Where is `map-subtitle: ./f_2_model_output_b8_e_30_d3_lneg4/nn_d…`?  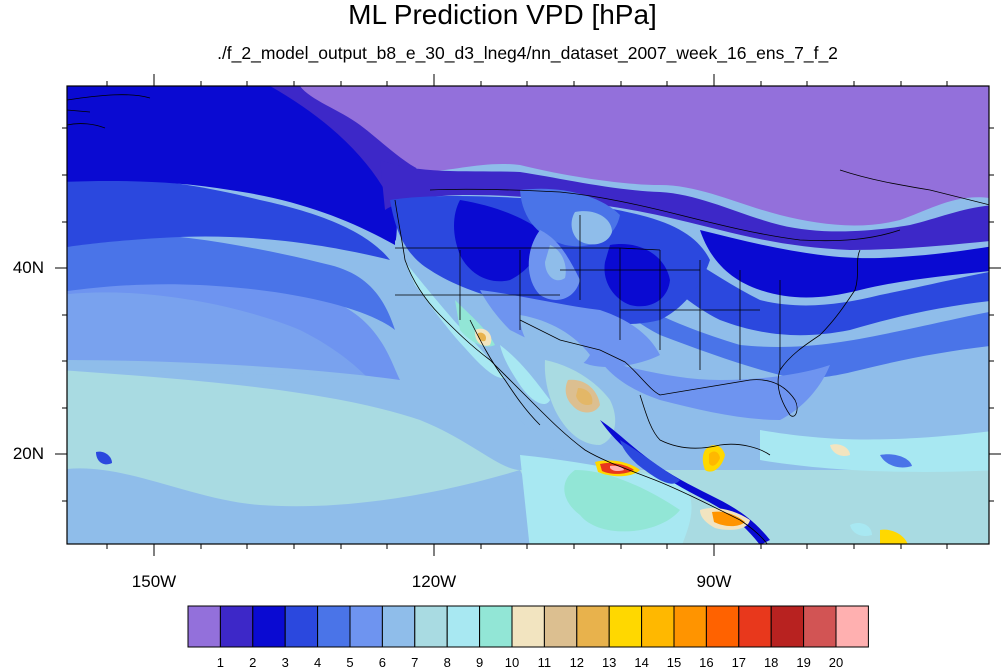 map-subtitle: ./f_2_model_output_b8_e_30_d3_lneg4/nn_d… is located at coordinates (527, 53).